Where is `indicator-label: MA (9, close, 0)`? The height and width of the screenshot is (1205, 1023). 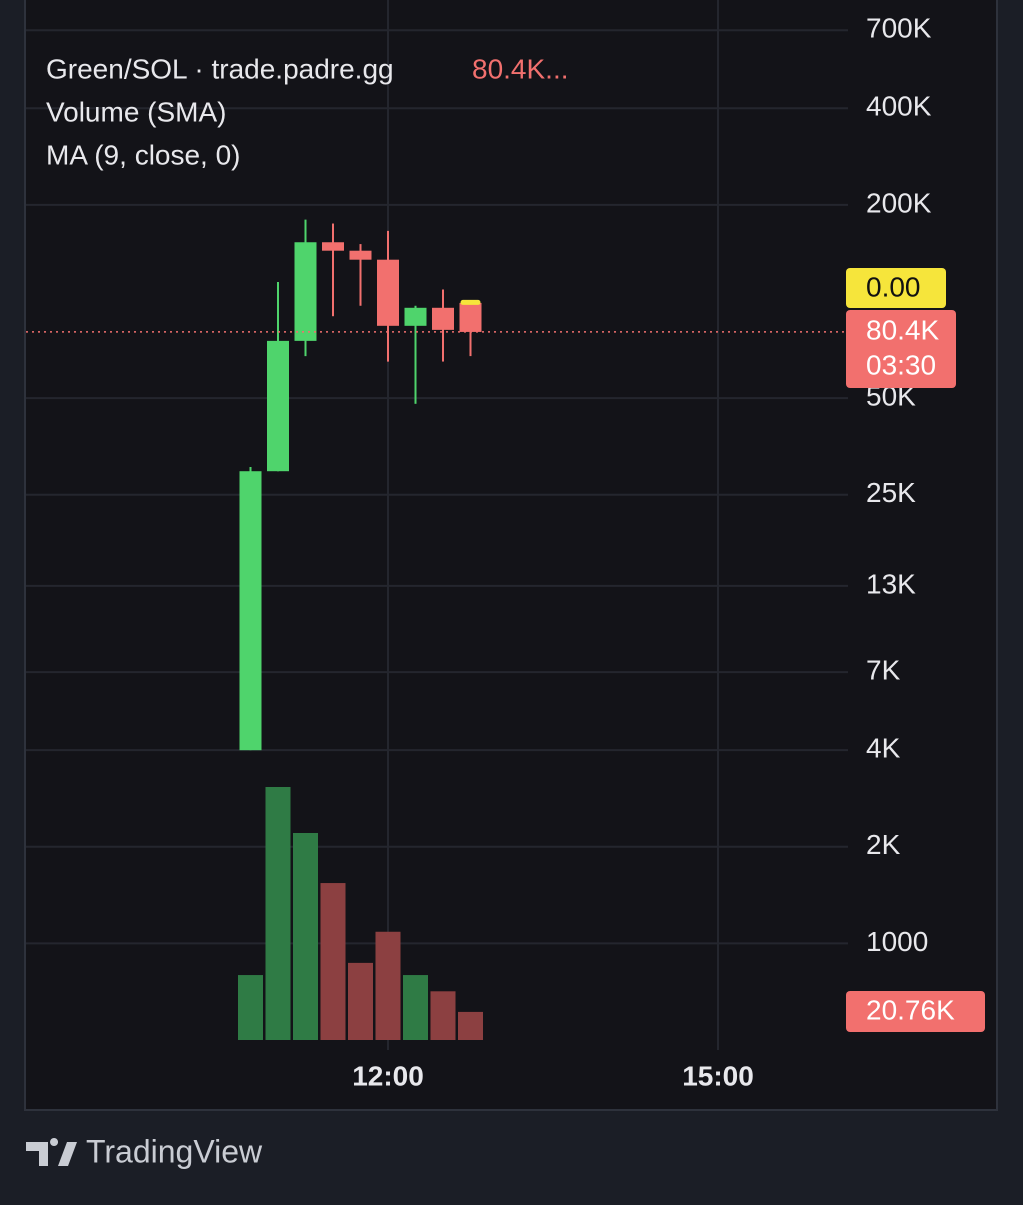 indicator-label: MA (9, close, 0) is located at coordinates (143, 154).